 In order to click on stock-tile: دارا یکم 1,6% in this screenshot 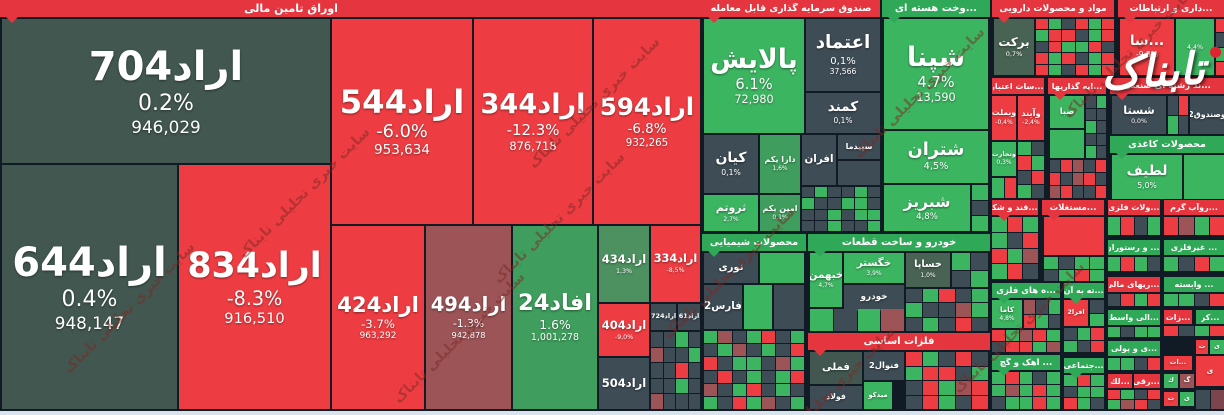, I will do `click(780, 164)`.